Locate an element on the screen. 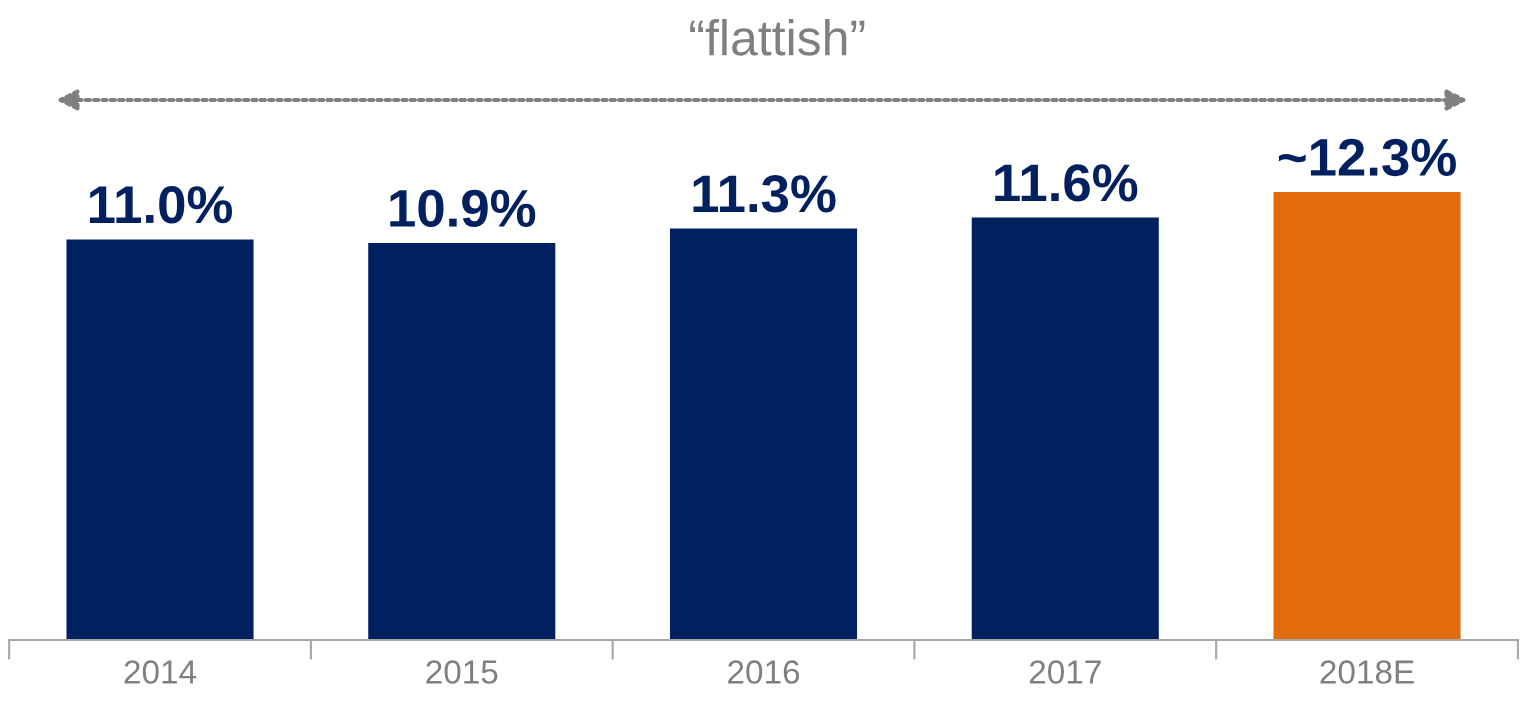  data-label: 11.3% is located at coordinates (764, 194).